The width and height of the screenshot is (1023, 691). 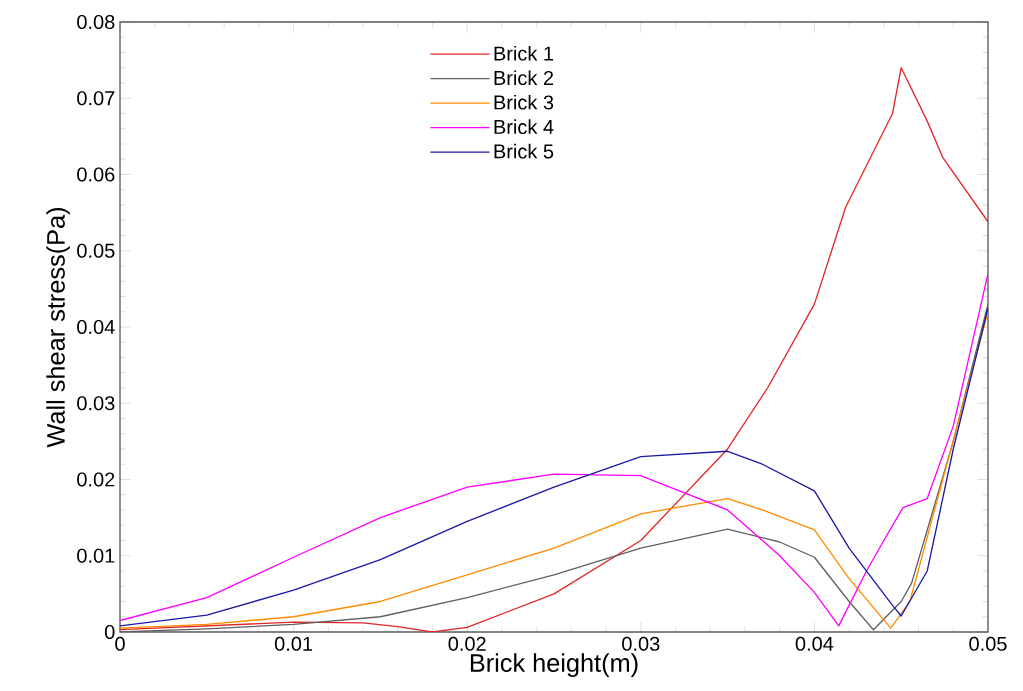 I want to click on y-tick-label: 0.08, so click(x=96, y=22).